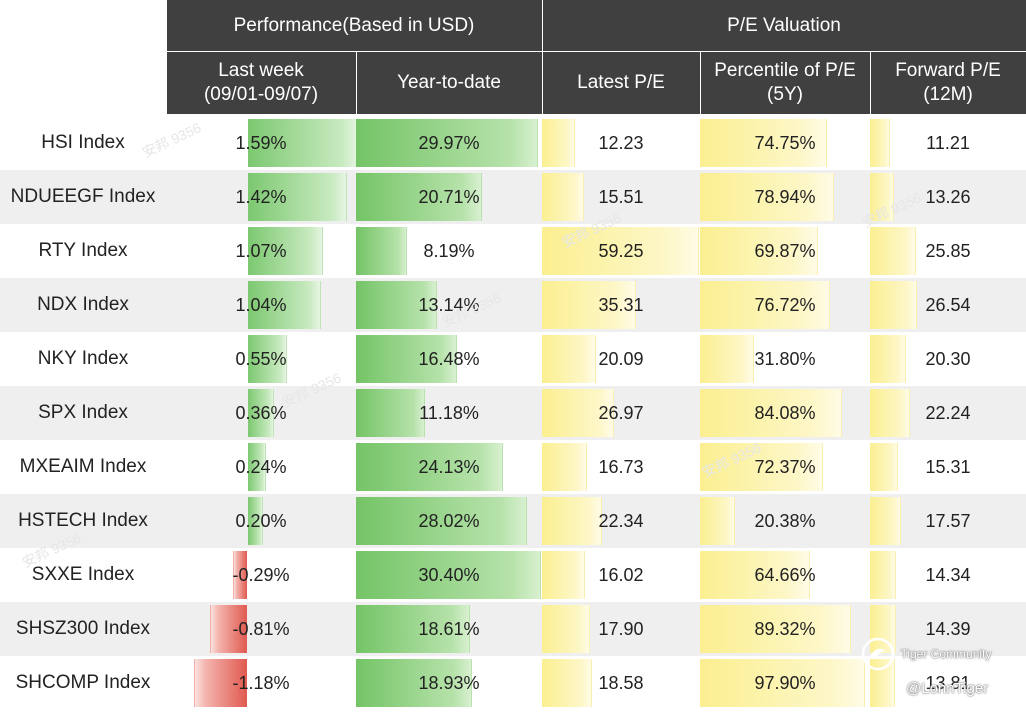  What do you see at coordinates (785, 305) in the screenshot?
I see `percentile-cell: 76.72%` at bounding box center [785, 305].